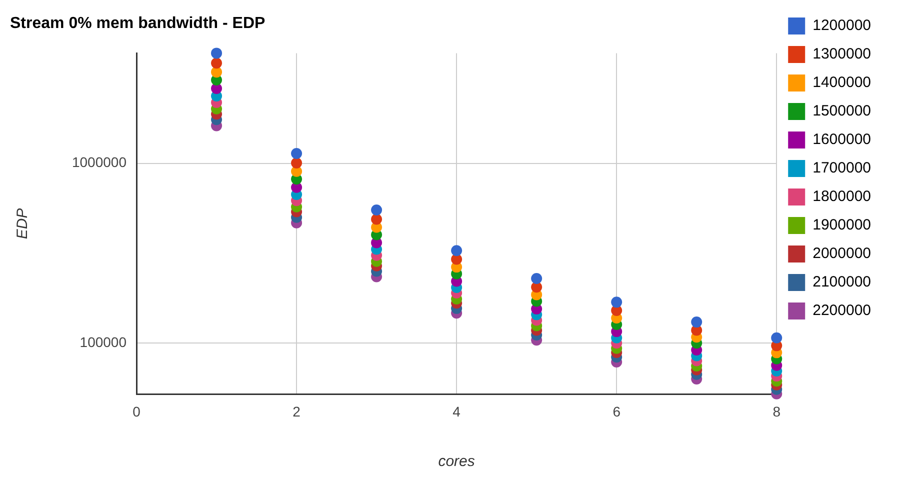 This screenshot has width=901, height=485. I want to click on legend-label: 1900000, so click(842, 225).